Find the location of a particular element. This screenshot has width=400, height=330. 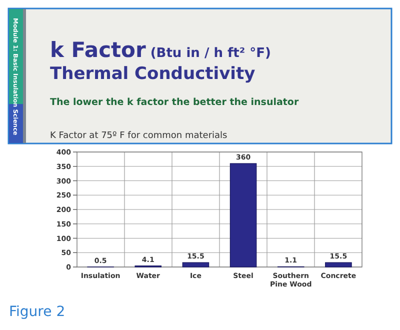

text: The lower the k factor the better the insulator is located at coordinates (174, 102).